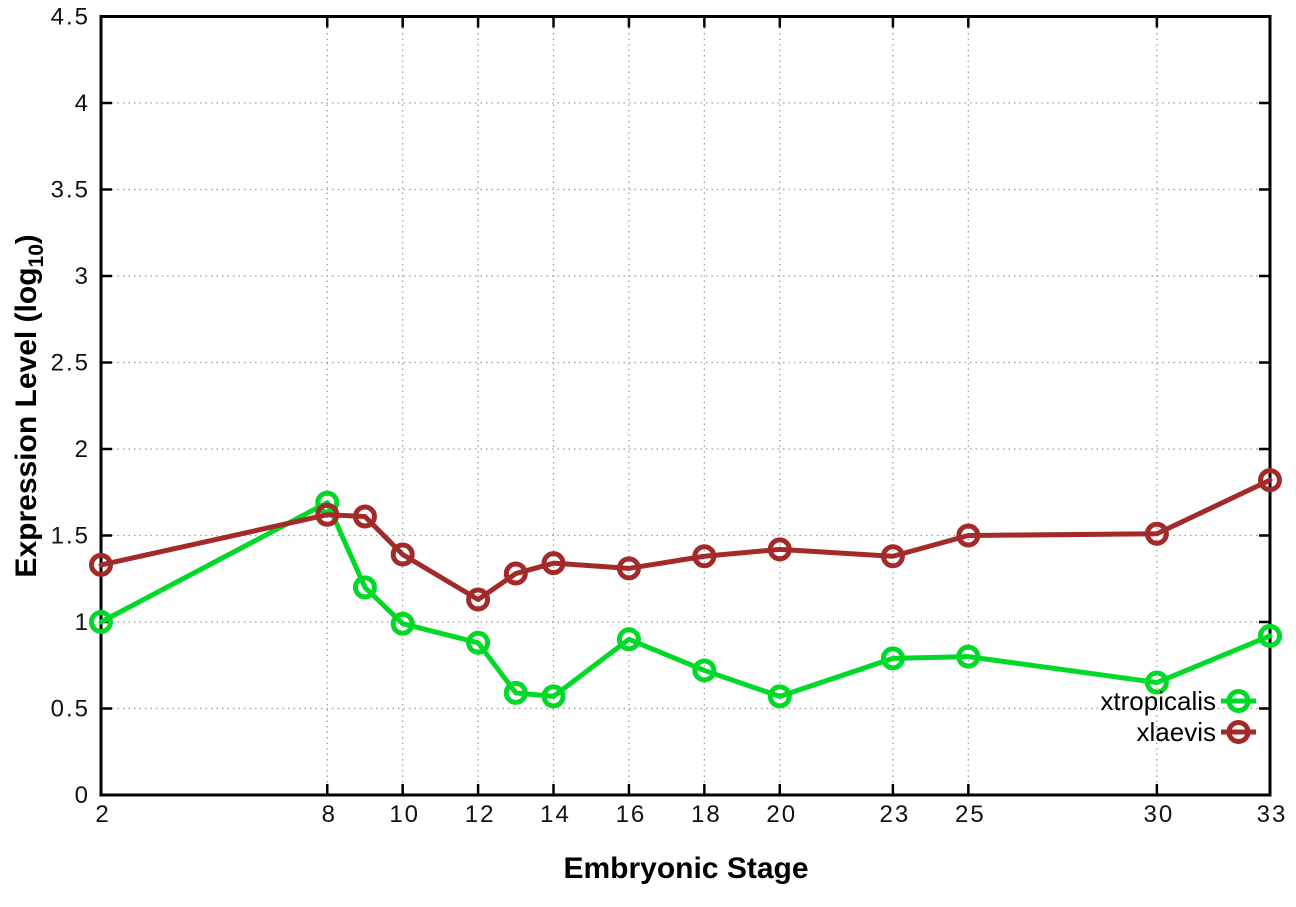 Image resolution: width=1296 pixels, height=907 pixels. Describe the element at coordinates (102, 814) in the screenshot. I see `x-tick-label: 2` at that location.